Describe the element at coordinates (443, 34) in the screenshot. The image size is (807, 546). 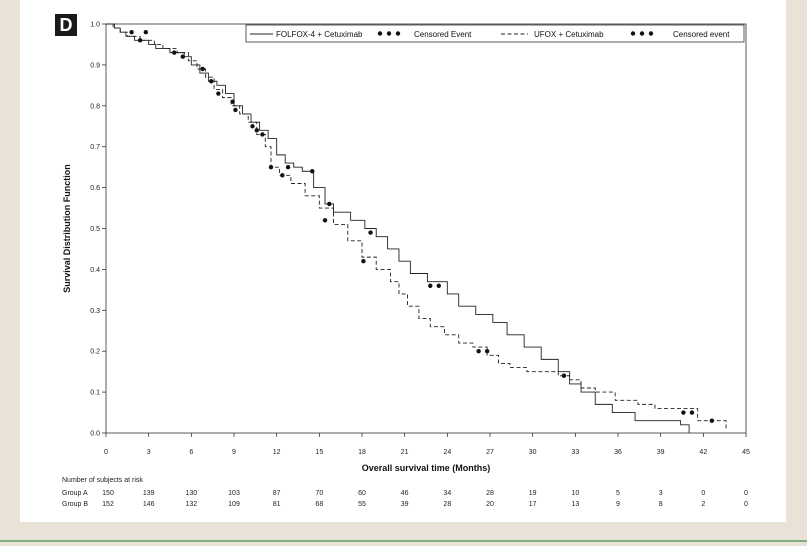
I see `legend-series-a-censor-label: Censored Event` at that location.